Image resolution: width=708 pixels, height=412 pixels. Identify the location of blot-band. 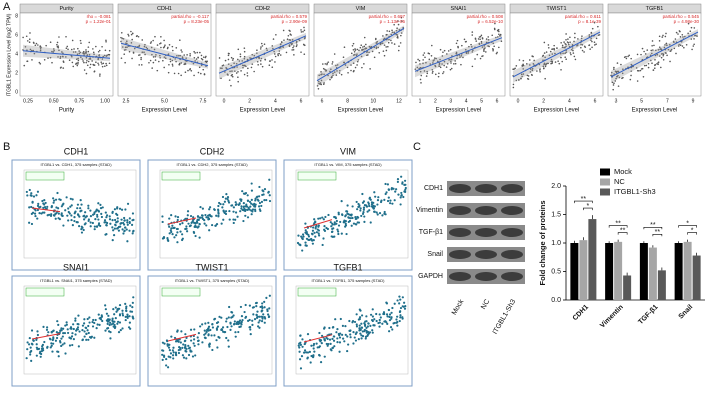
(486, 210).